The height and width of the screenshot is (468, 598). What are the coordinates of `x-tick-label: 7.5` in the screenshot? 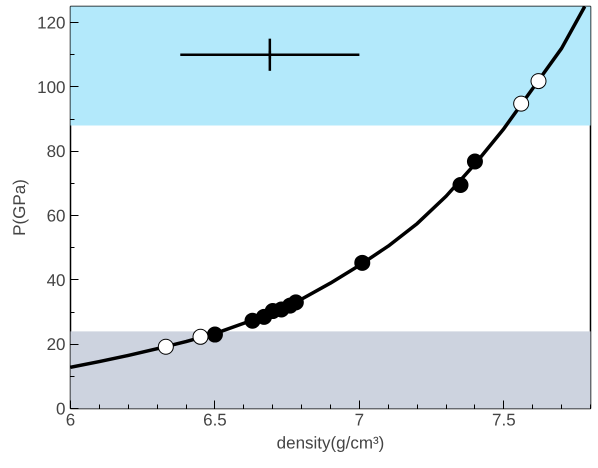 It's located at (504, 420).